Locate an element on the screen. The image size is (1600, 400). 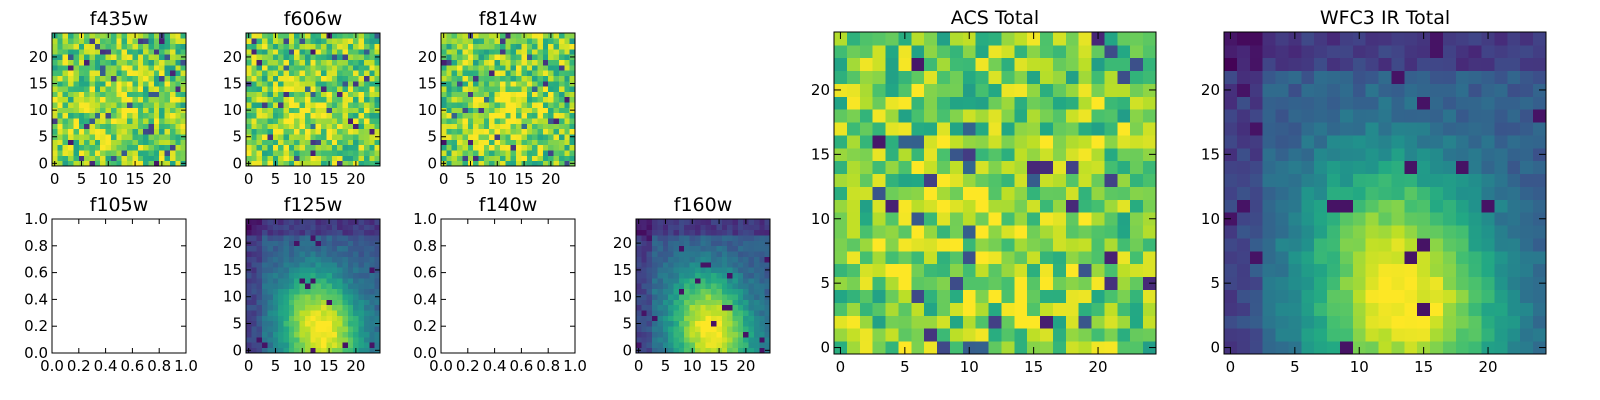
x-tick-label: 0 is located at coordinates (639, 366).